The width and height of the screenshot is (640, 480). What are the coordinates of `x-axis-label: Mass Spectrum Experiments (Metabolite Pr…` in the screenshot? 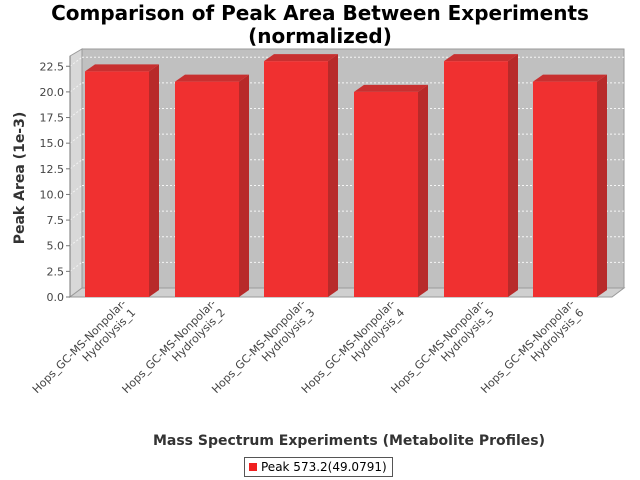 It's located at (349, 441).